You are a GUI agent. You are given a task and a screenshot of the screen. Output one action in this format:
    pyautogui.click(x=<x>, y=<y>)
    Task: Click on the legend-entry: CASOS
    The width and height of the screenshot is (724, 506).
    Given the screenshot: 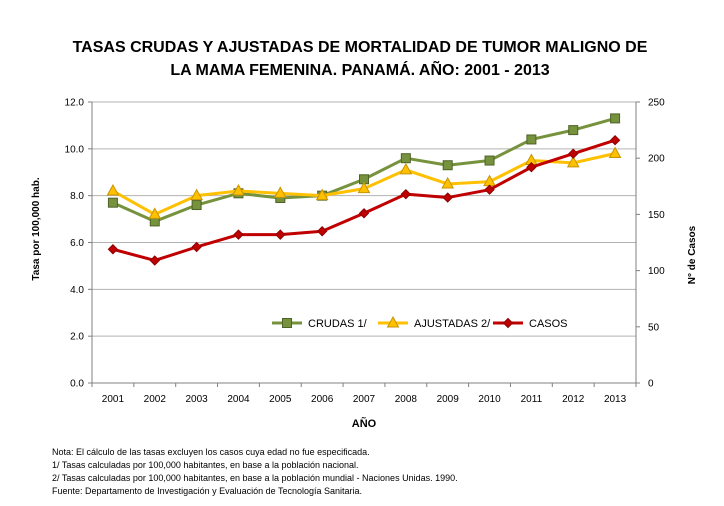 What is the action you would take?
    pyautogui.click(x=530, y=323)
    